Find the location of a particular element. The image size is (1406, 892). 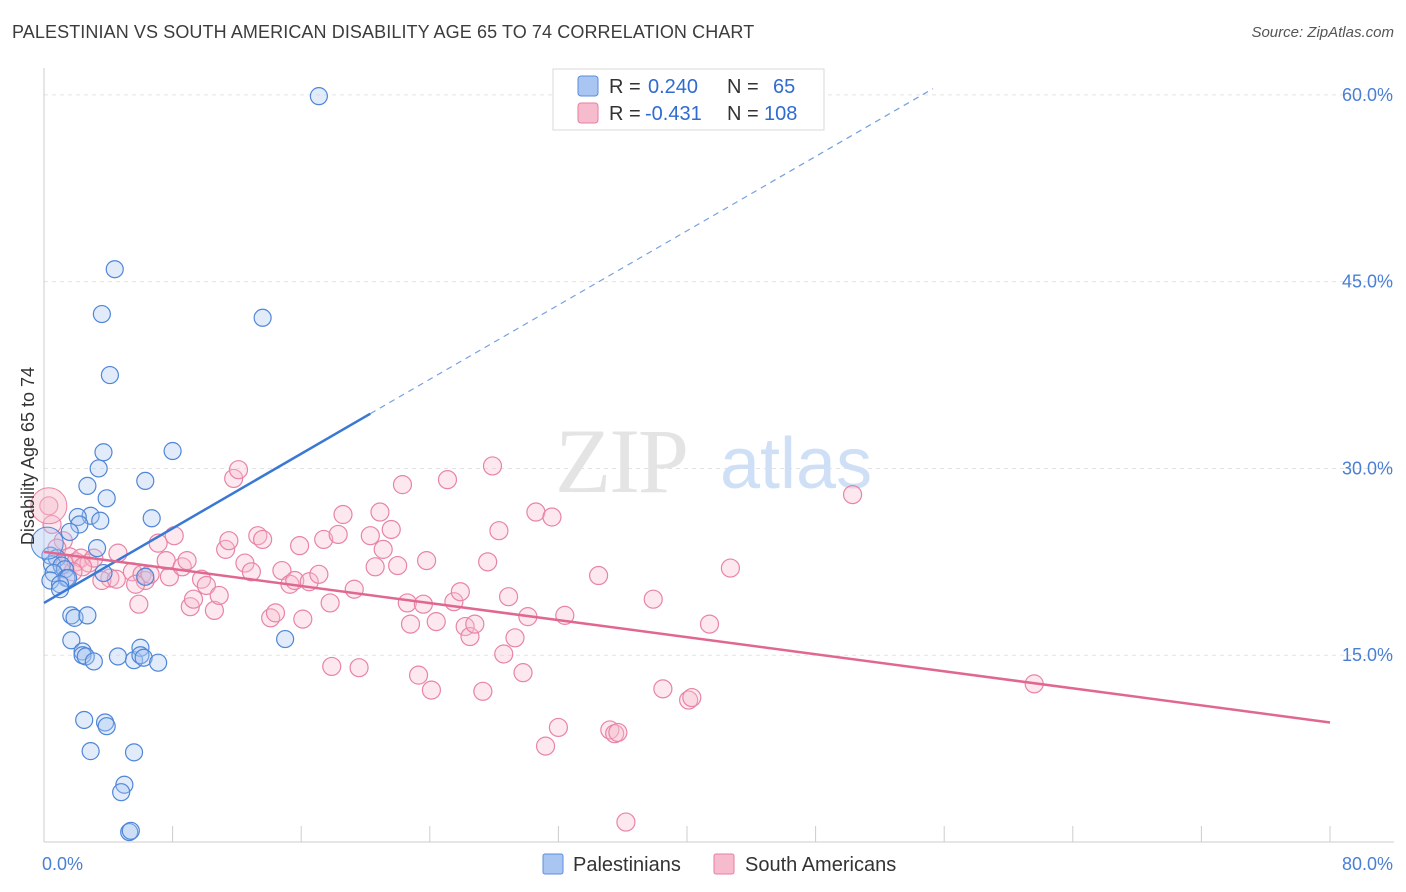

legend-r-value: 0.240 is located at coordinates (673, 87).